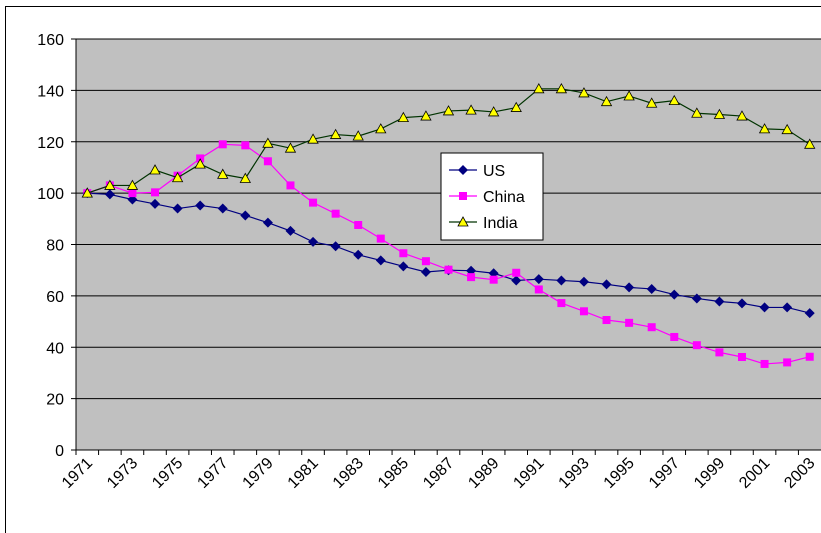 The height and width of the screenshot is (533, 821). What do you see at coordinates (494, 171) in the screenshot?
I see `legend-label: US` at bounding box center [494, 171].